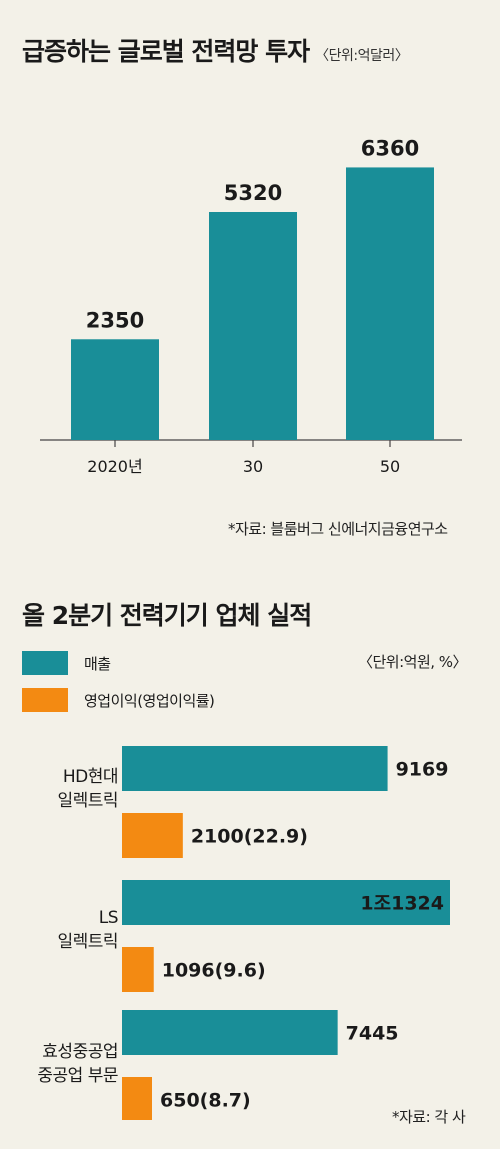 This screenshot has height=1149, width=500. I want to click on x-tick-label-1: 30, so click(253, 466).